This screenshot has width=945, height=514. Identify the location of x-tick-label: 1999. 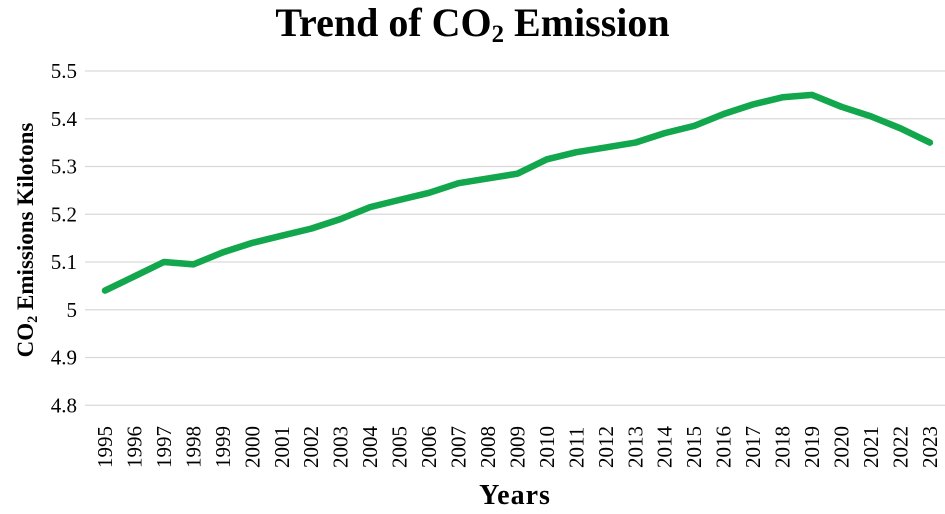
(223, 447).